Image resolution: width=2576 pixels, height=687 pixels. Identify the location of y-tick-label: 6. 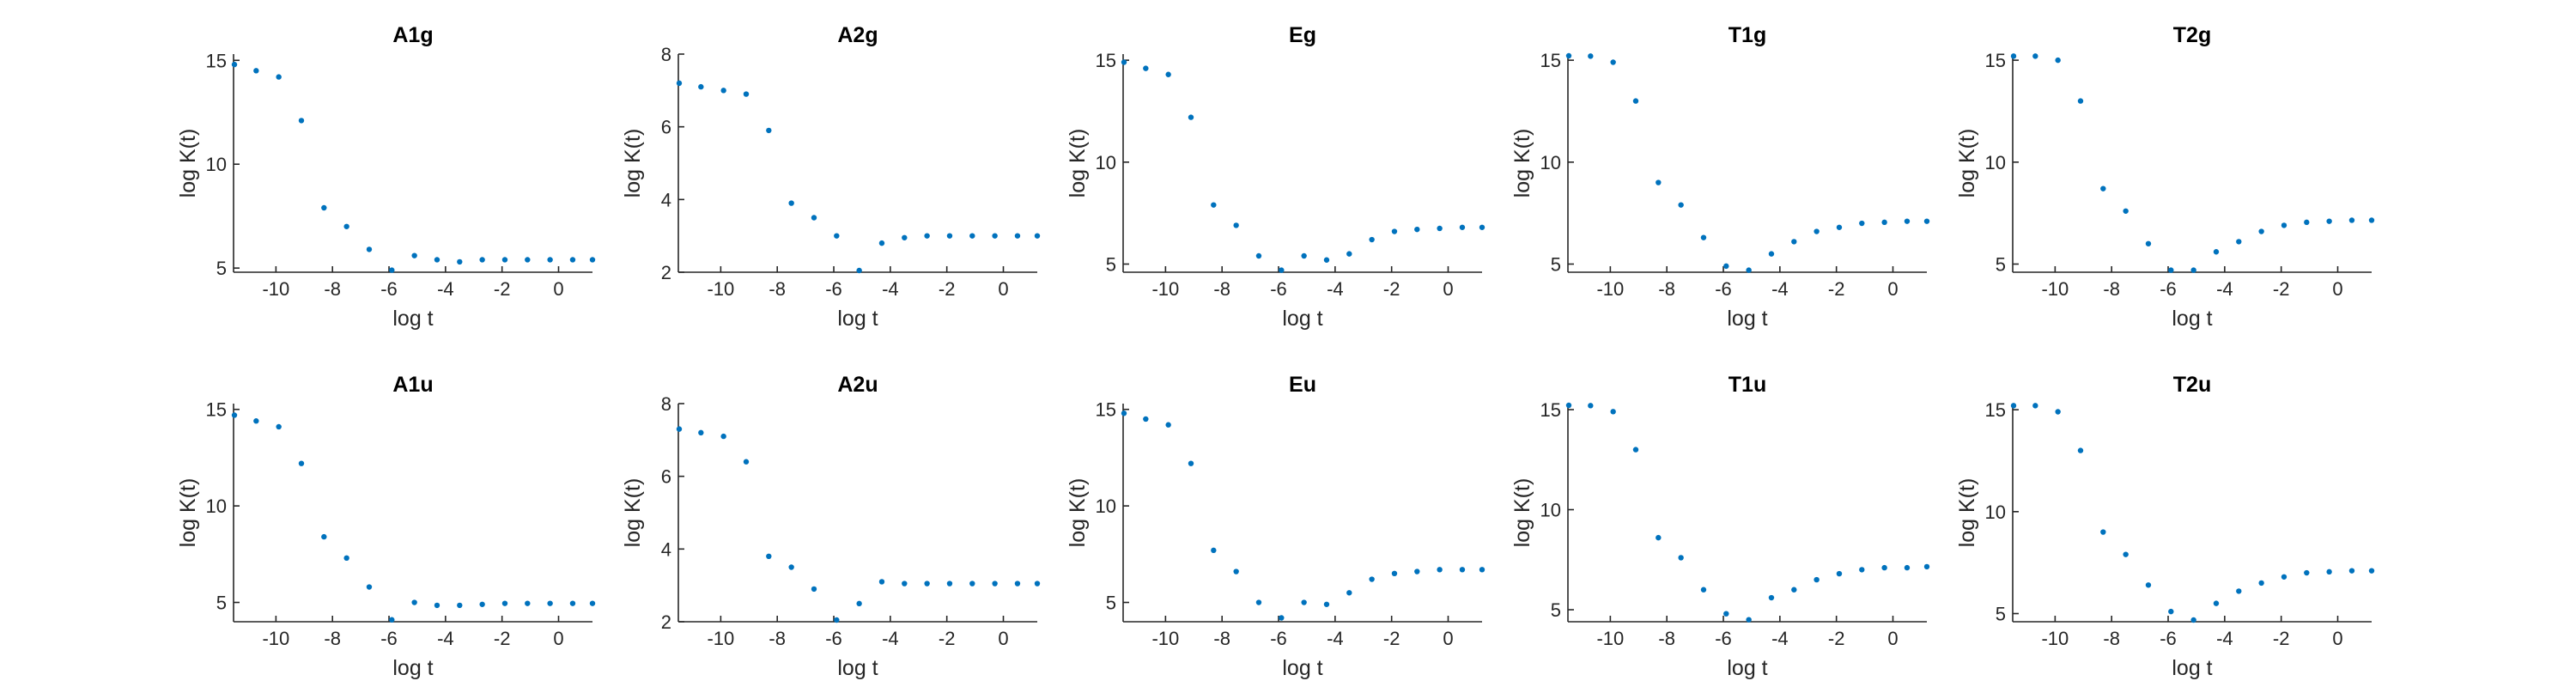
(666, 477).